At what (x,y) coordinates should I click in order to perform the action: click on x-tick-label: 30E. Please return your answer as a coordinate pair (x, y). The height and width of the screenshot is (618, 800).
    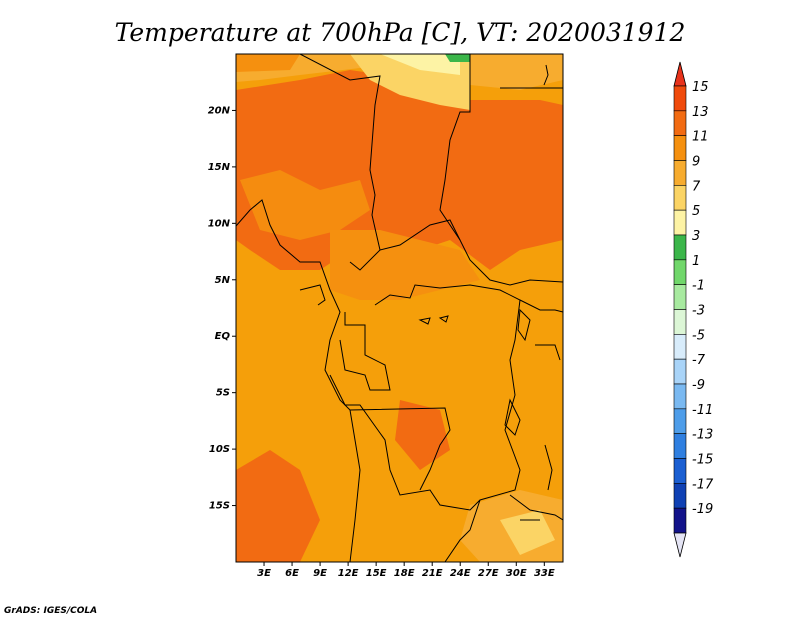
    Looking at the image, I should click on (516, 573).